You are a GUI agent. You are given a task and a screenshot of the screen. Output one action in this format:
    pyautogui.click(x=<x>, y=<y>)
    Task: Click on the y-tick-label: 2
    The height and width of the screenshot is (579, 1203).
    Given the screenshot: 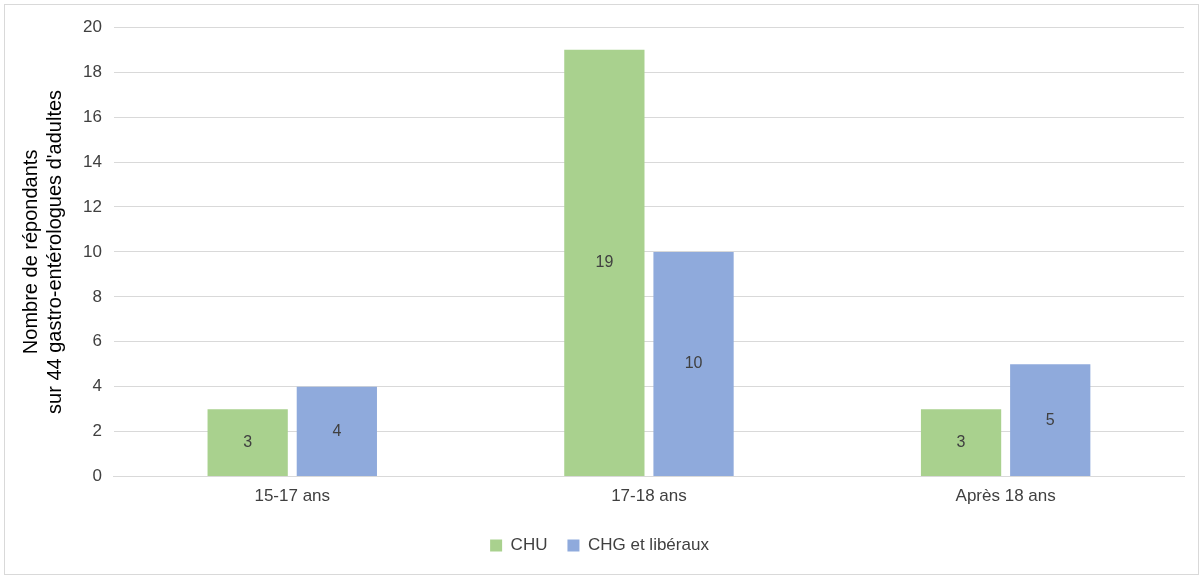 What is the action you would take?
    pyautogui.click(x=97, y=431)
    